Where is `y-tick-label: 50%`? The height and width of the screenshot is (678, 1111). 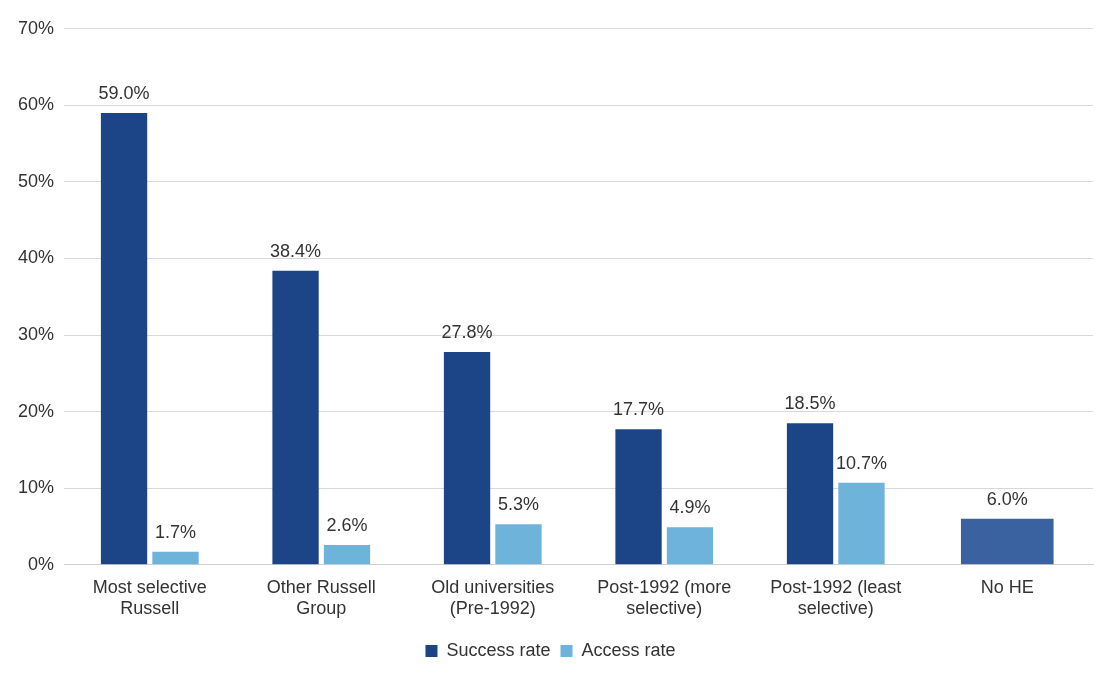 y-tick-label: 50% is located at coordinates (36, 180).